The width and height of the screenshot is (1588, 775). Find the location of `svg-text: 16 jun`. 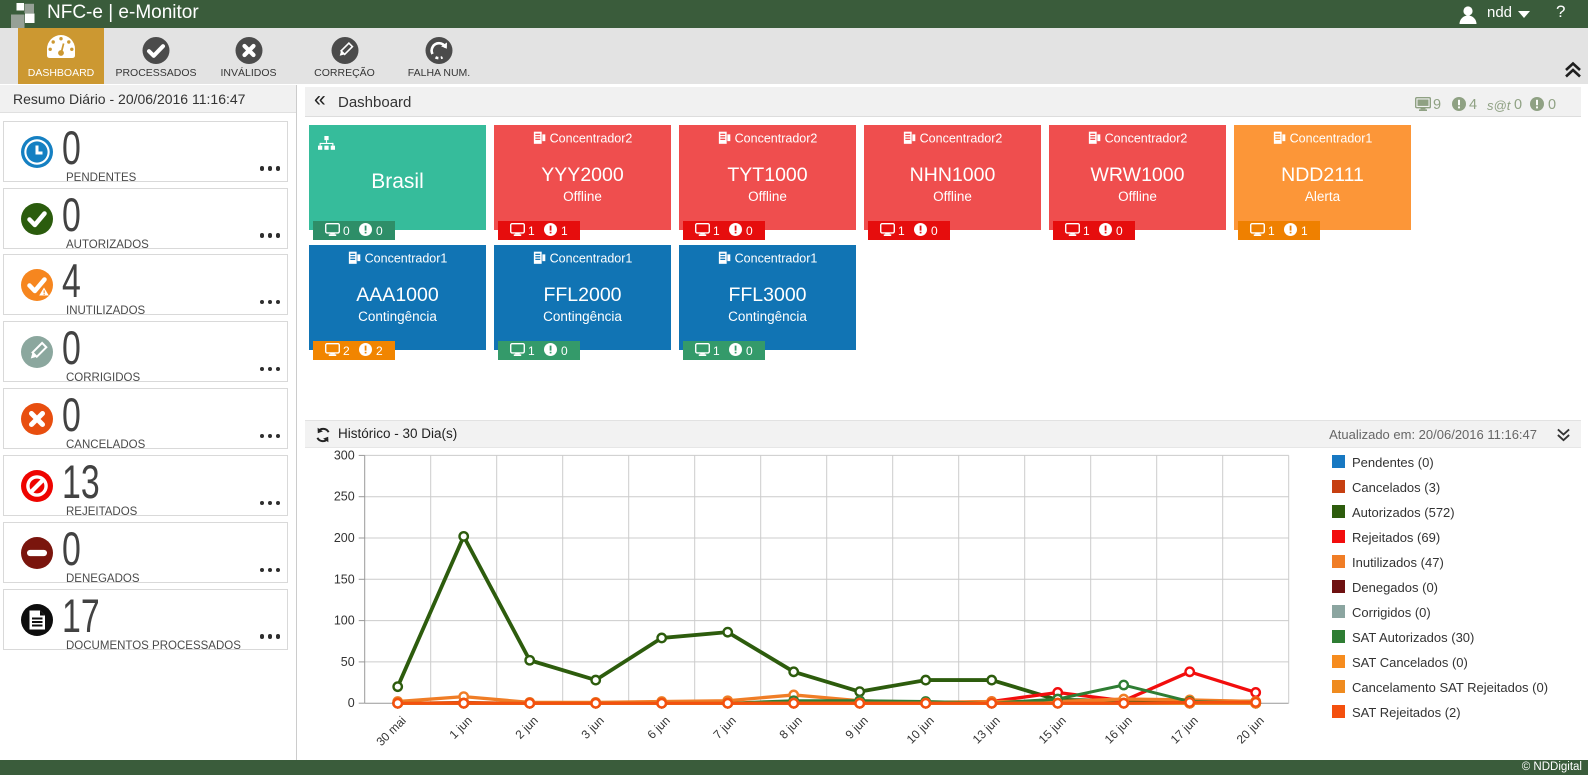

svg-text: 16 jun is located at coordinates (1118, 729).